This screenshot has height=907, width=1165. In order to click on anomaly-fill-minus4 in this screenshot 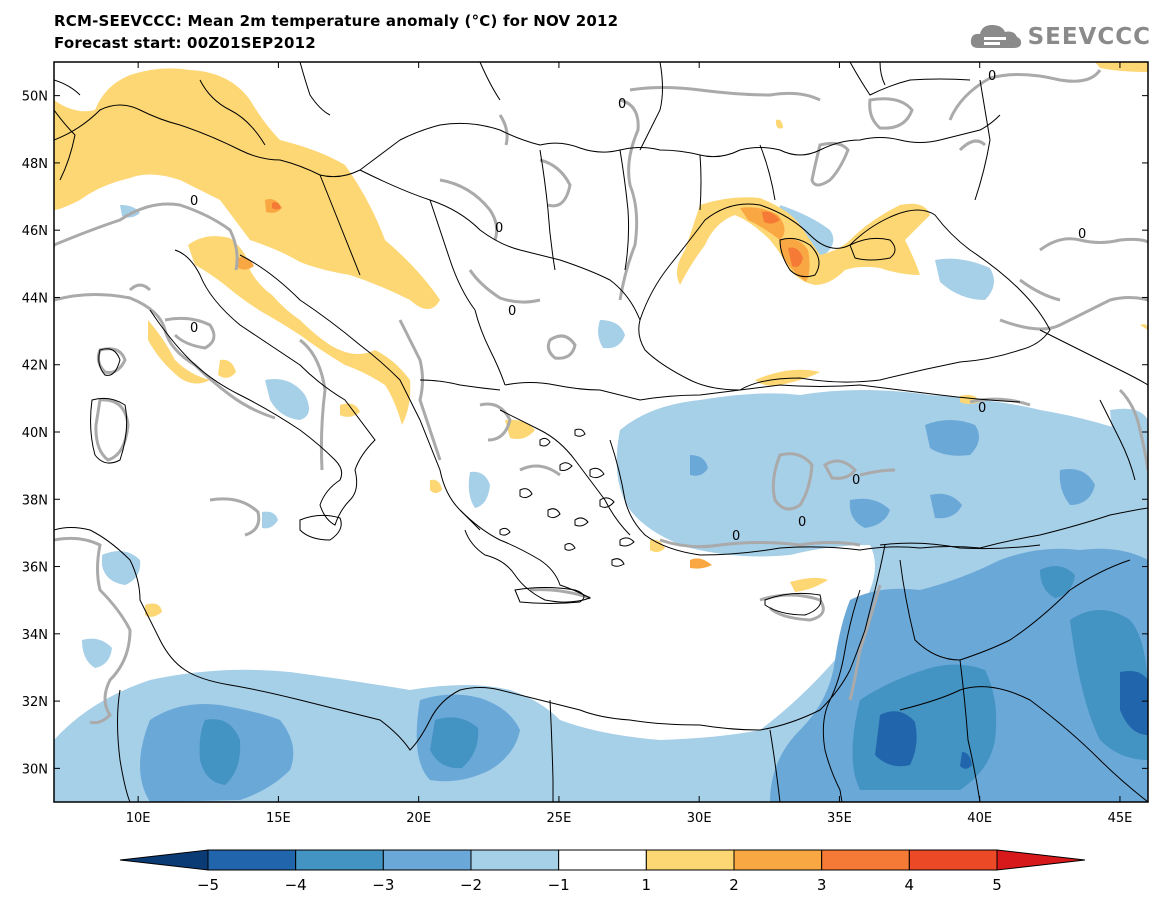, I will do `click(1011, 720)`.